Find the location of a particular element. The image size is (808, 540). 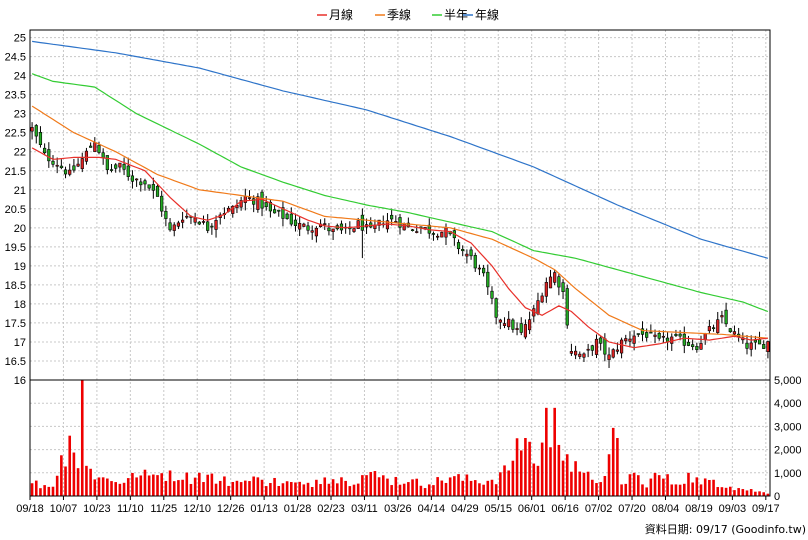

price-y-tick: 20 is located at coordinates (20, 229).